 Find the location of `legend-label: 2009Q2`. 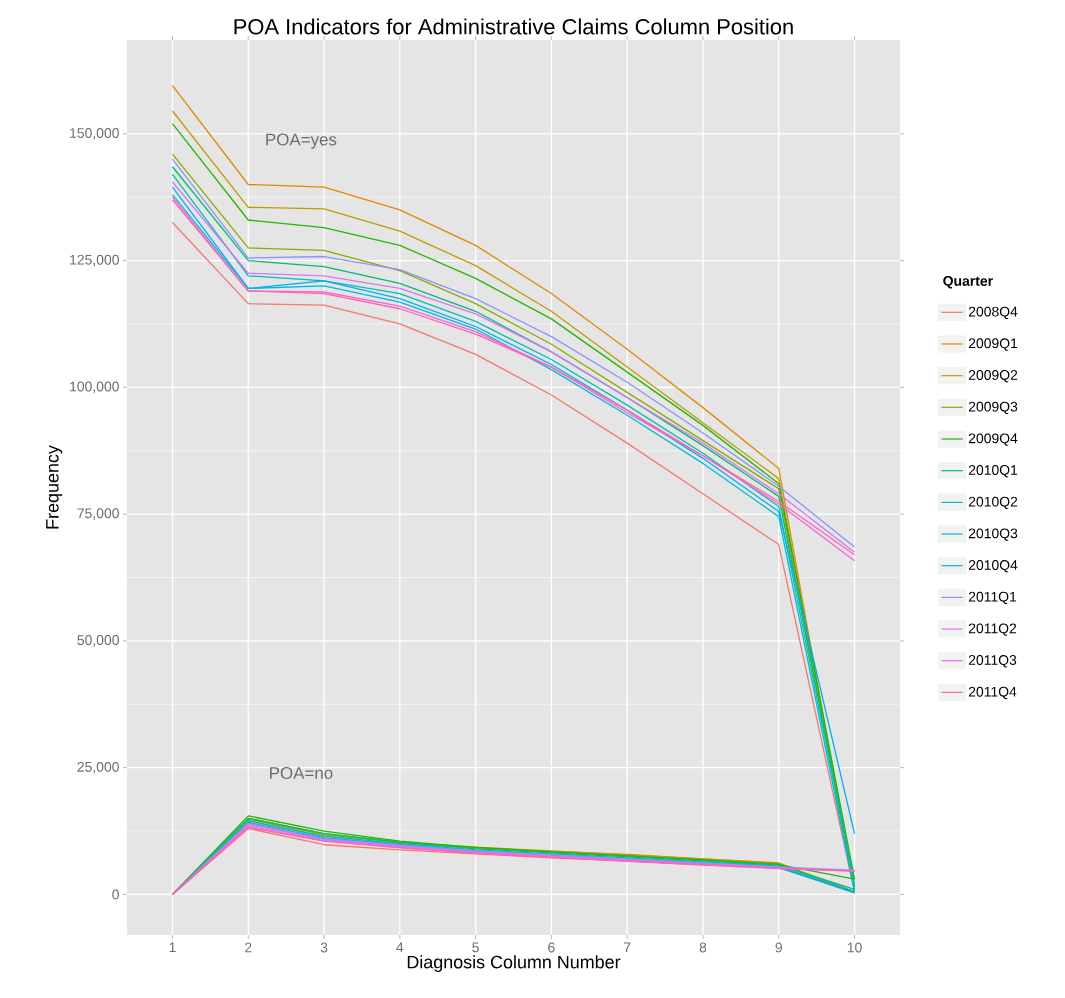

legend-label: 2009Q2 is located at coordinates (993, 376).